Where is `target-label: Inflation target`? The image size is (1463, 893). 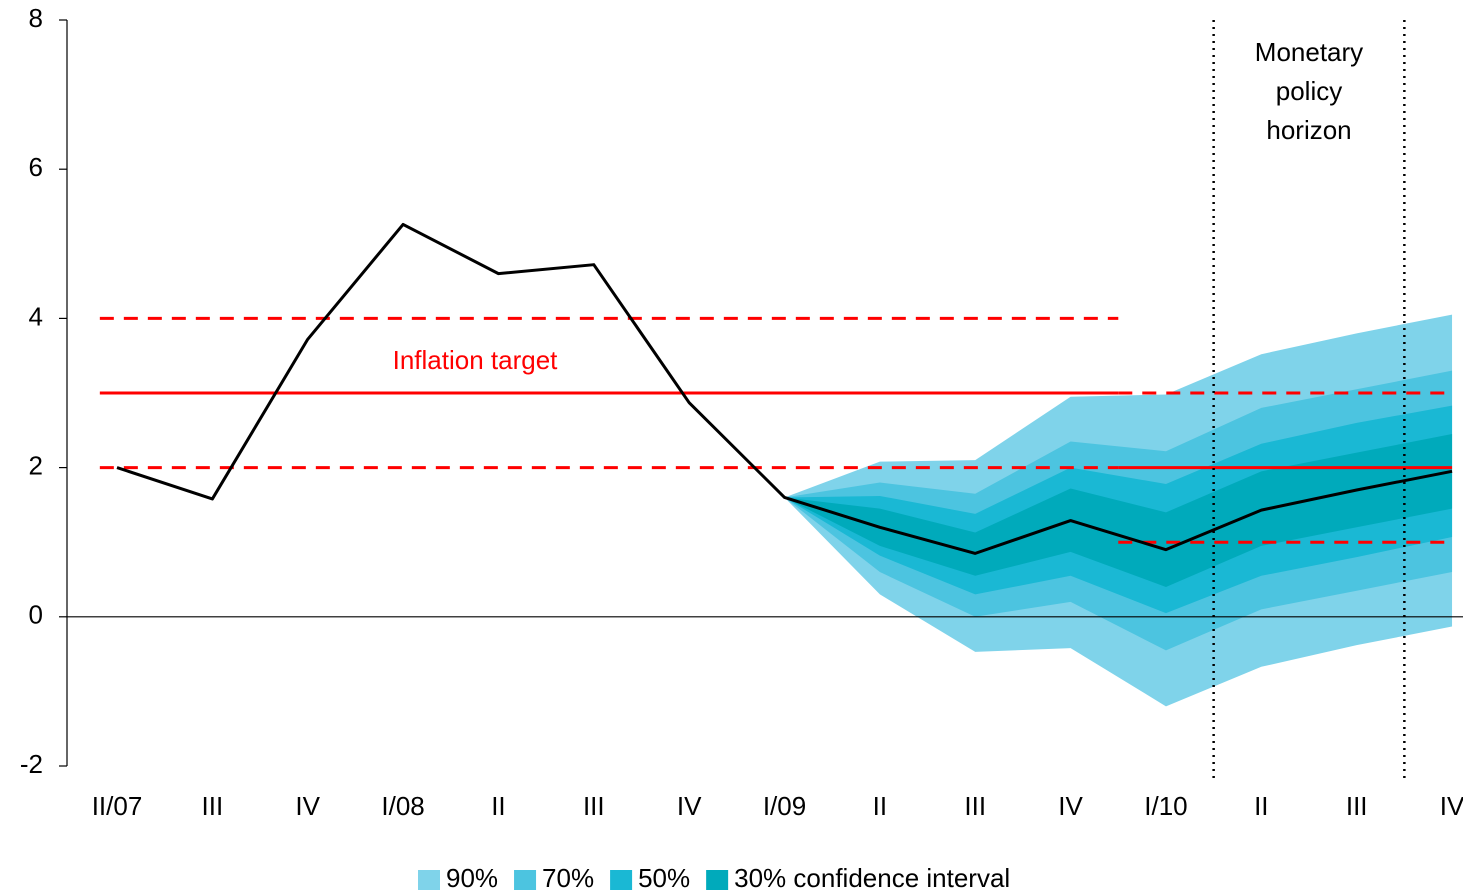
target-label: Inflation target is located at coordinates (476, 360).